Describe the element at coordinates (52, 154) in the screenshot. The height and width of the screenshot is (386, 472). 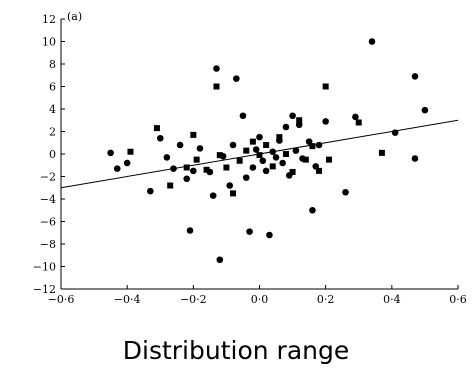
I see `y-tick-label: 0` at that location.